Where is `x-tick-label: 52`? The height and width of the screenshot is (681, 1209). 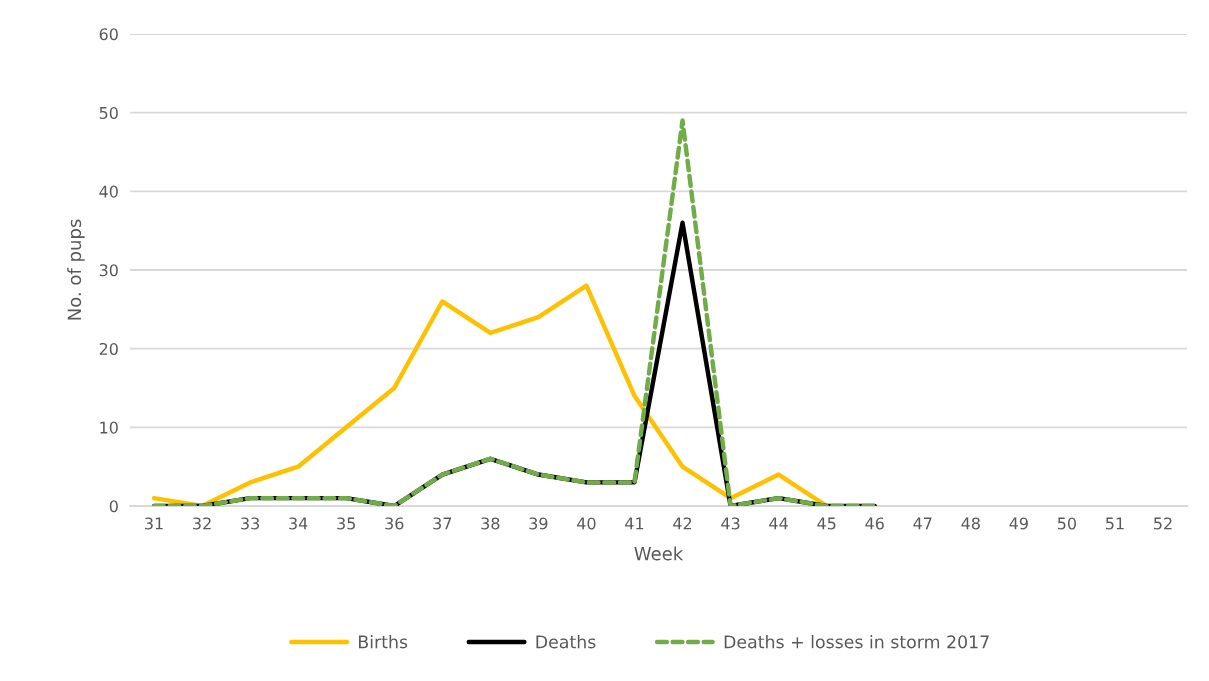
x-tick-label: 52 is located at coordinates (1163, 523).